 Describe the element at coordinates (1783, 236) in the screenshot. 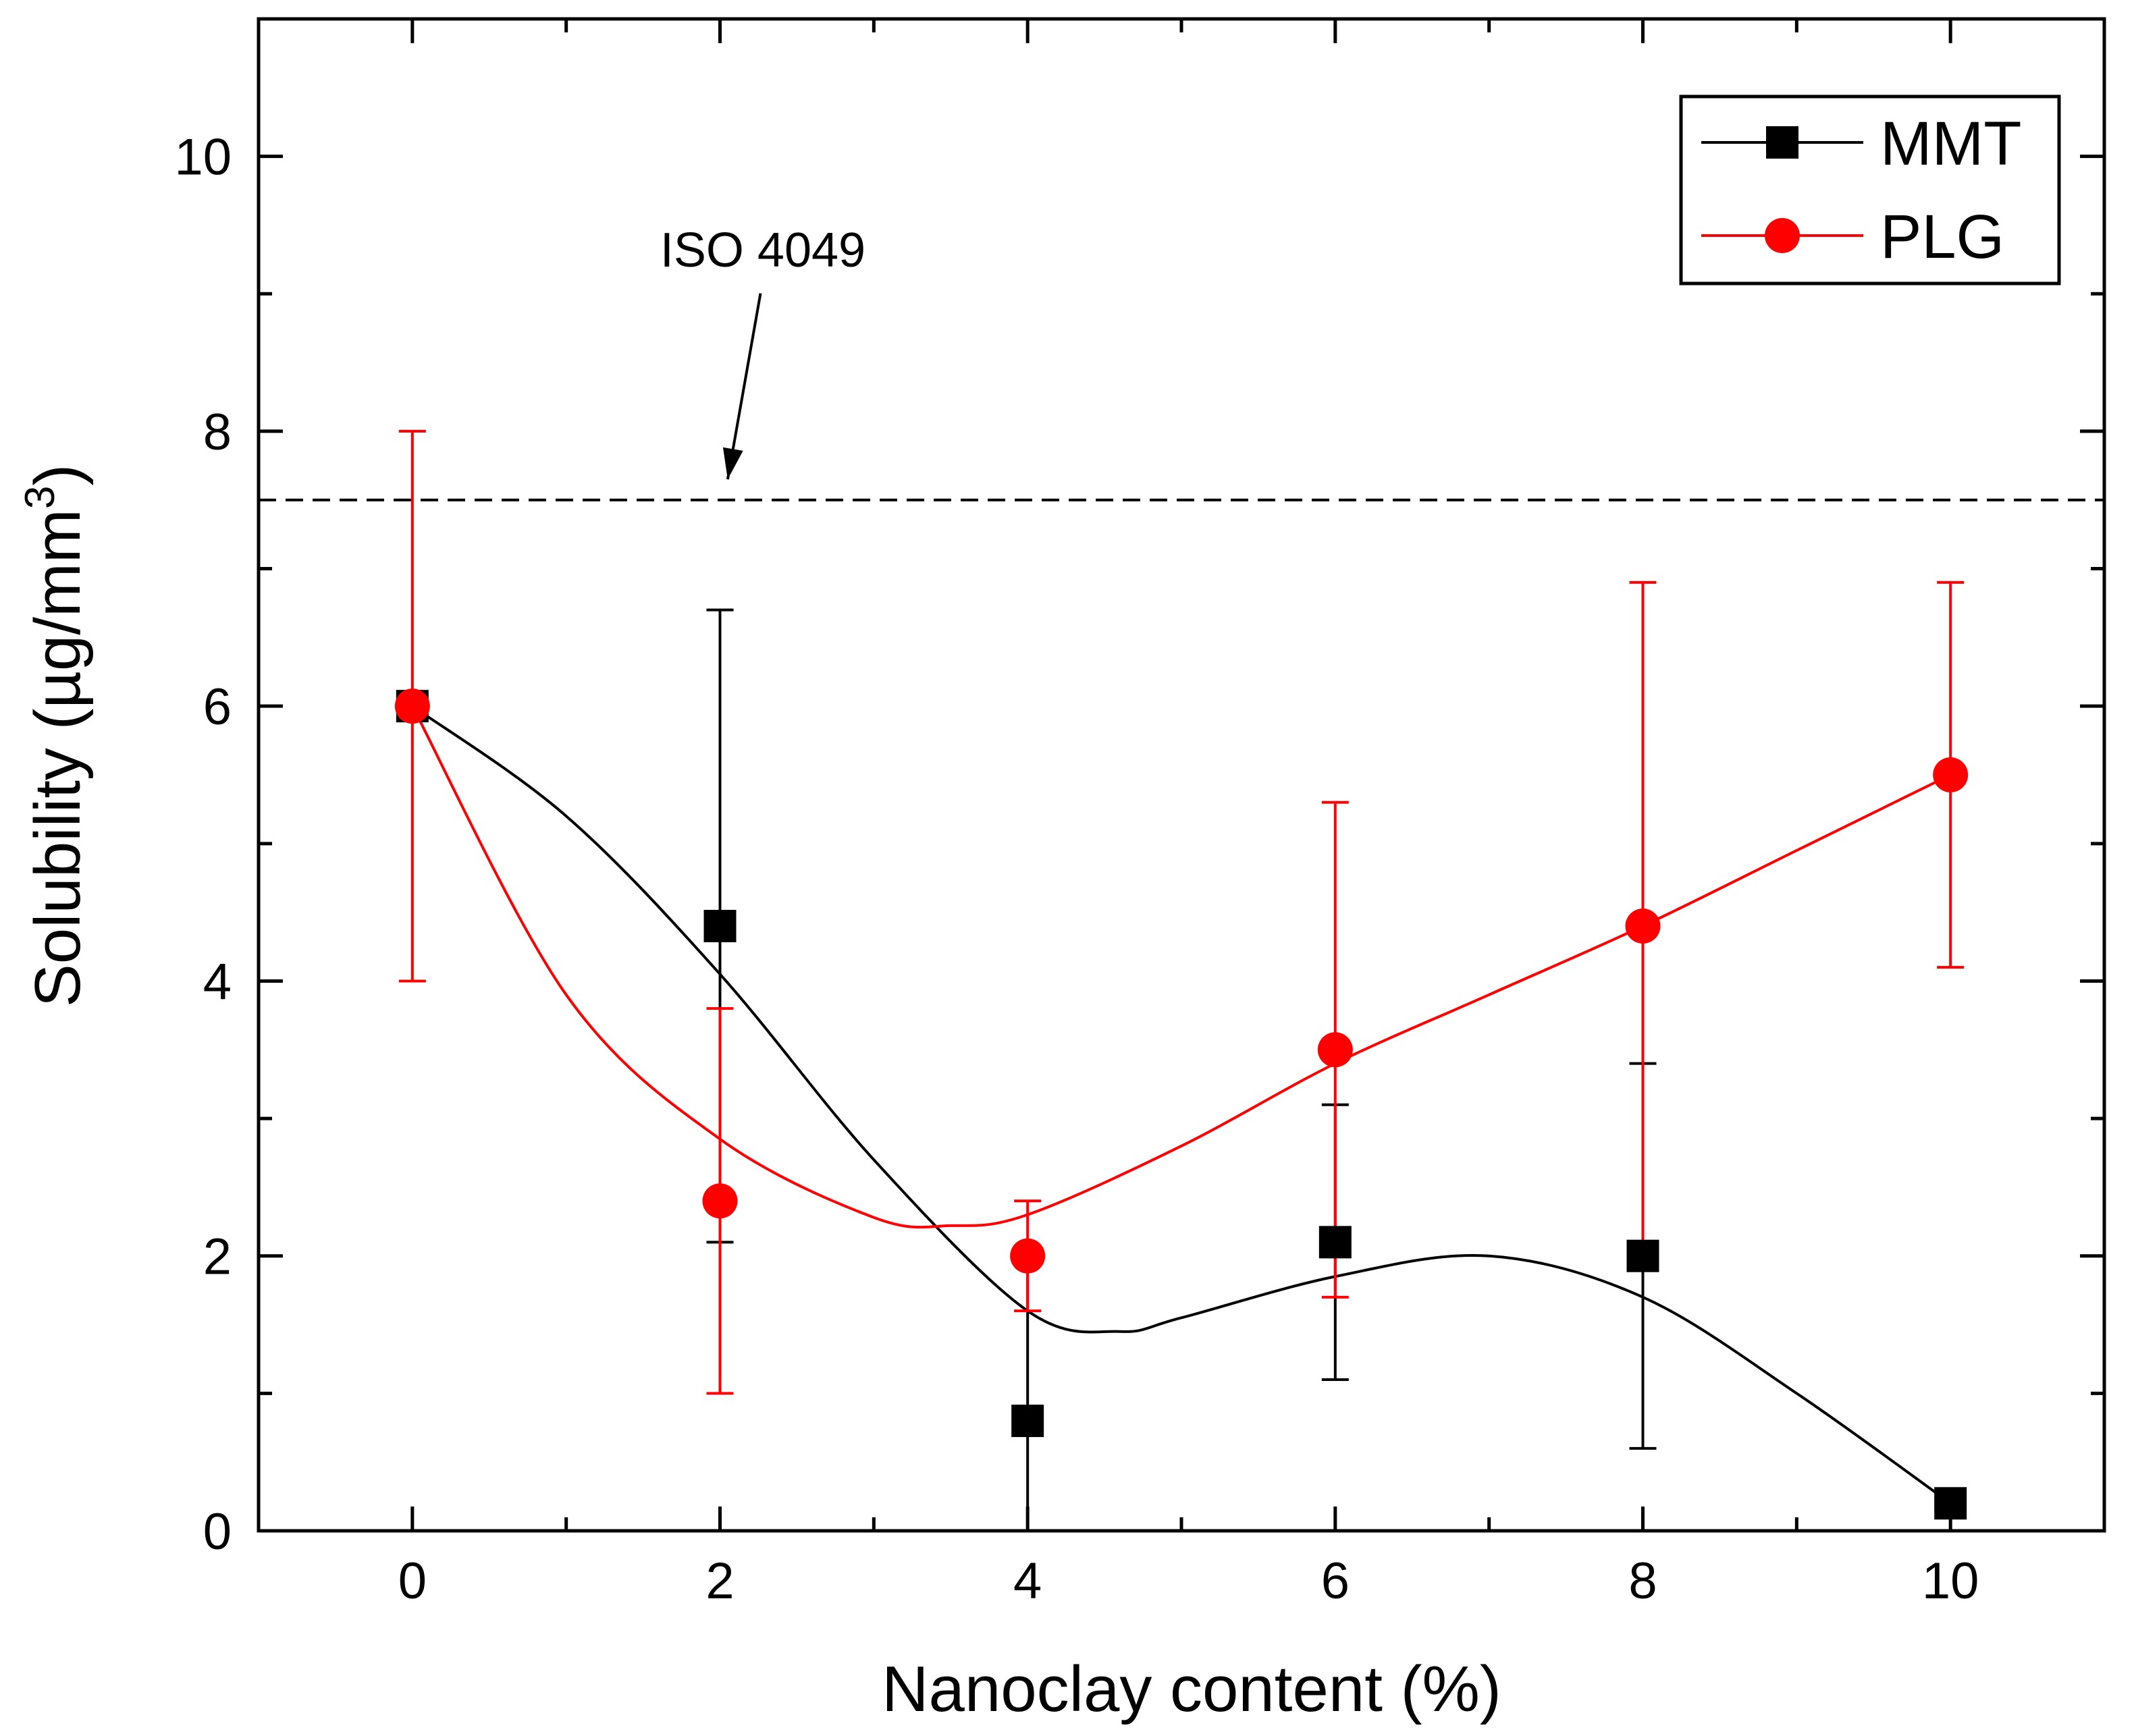

I see `legend-marker-plg` at that location.